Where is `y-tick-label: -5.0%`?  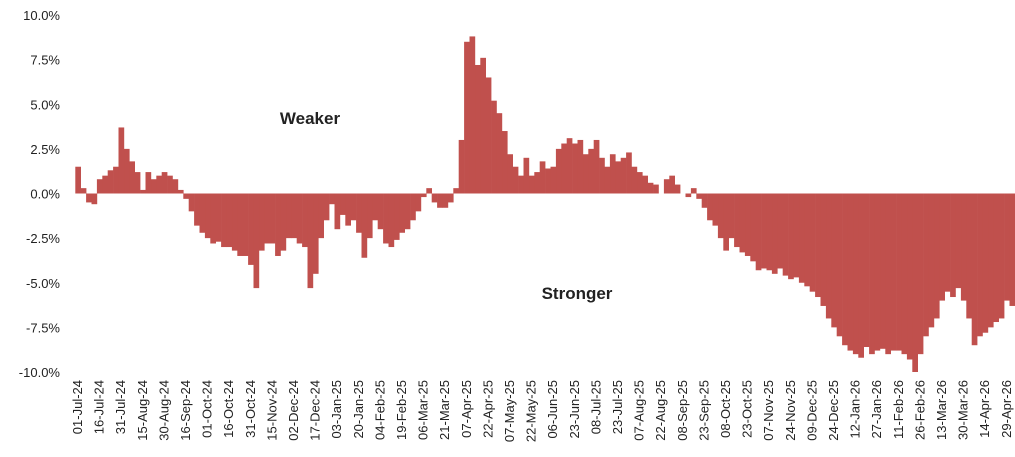
y-tick-label: -5.0% is located at coordinates (43, 283).